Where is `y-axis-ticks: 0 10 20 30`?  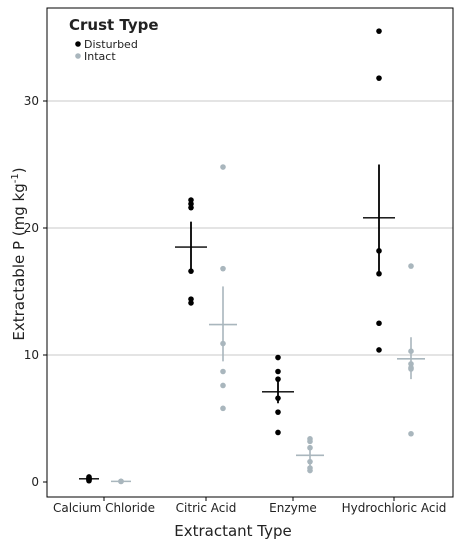 y-axis-ticks: 0 10 20 30 is located at coordinates (35, 291).